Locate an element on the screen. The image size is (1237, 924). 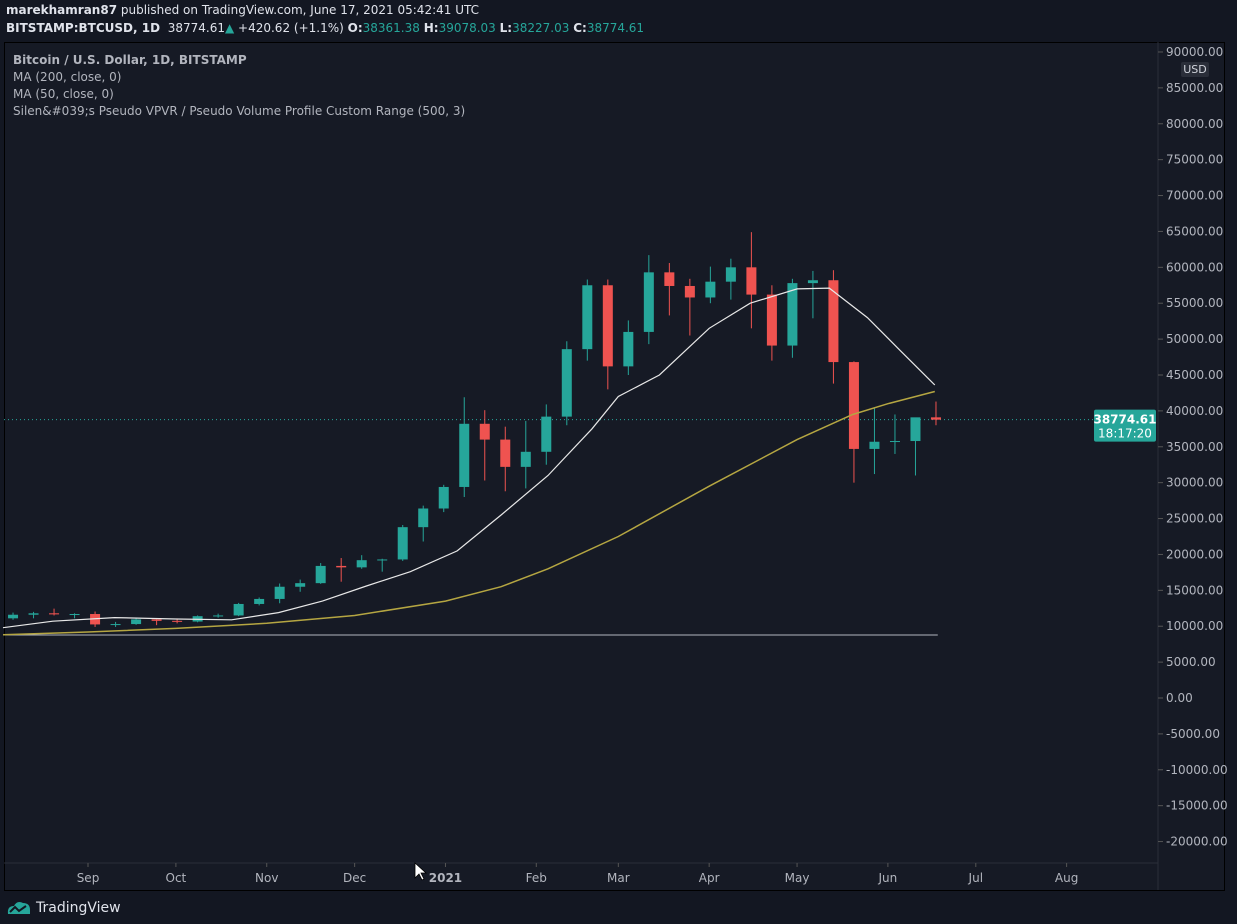
y-tick-label: 20000.00 is located at coordinates (1194, 554).